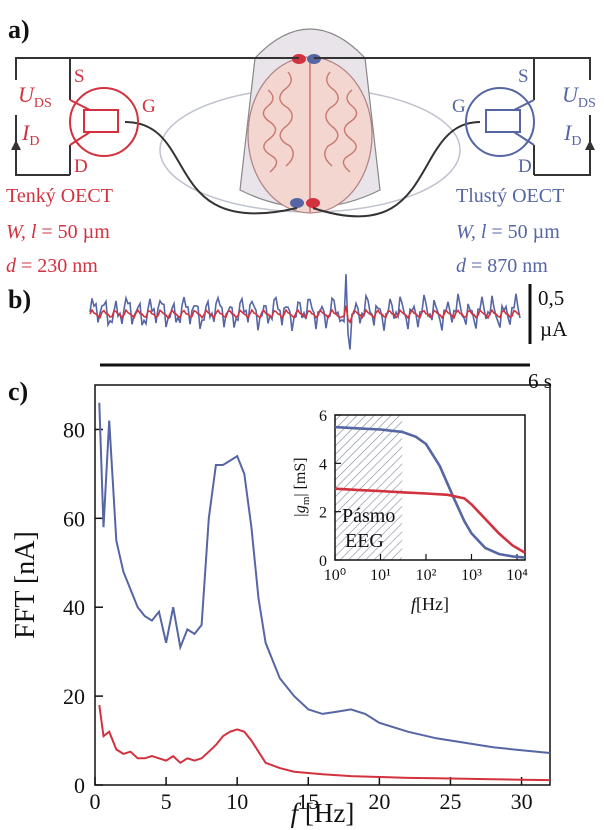 This screenshot has height=830, width=604. What do you see at coordinates (16, 145) in the screenshot?
I see `current-arrow-left` at bounding box center [16, 145].